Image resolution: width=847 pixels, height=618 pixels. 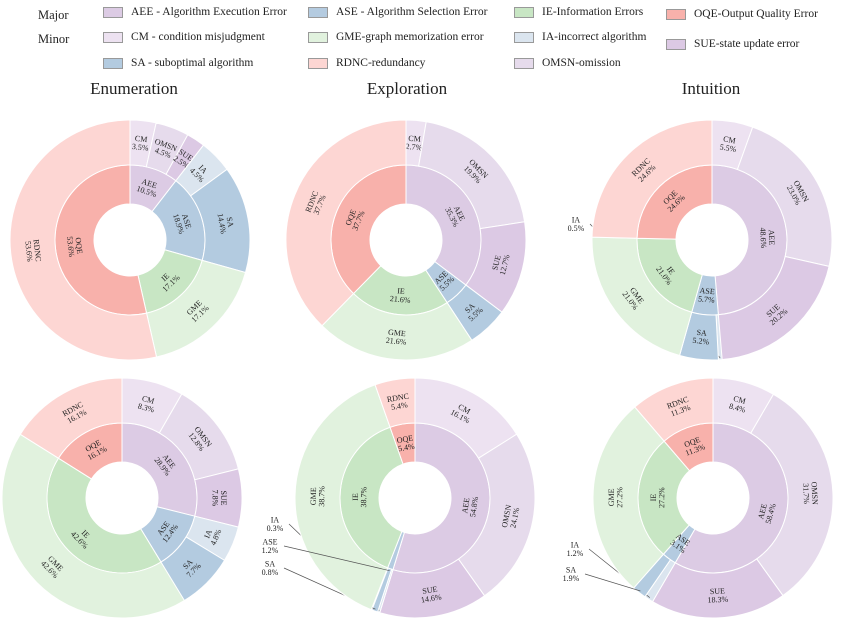 What do you see at coordinates (396, 336) in the screenshot?
I see `outer-gme-label: GME21.6%` at bounding box center [396, 336].